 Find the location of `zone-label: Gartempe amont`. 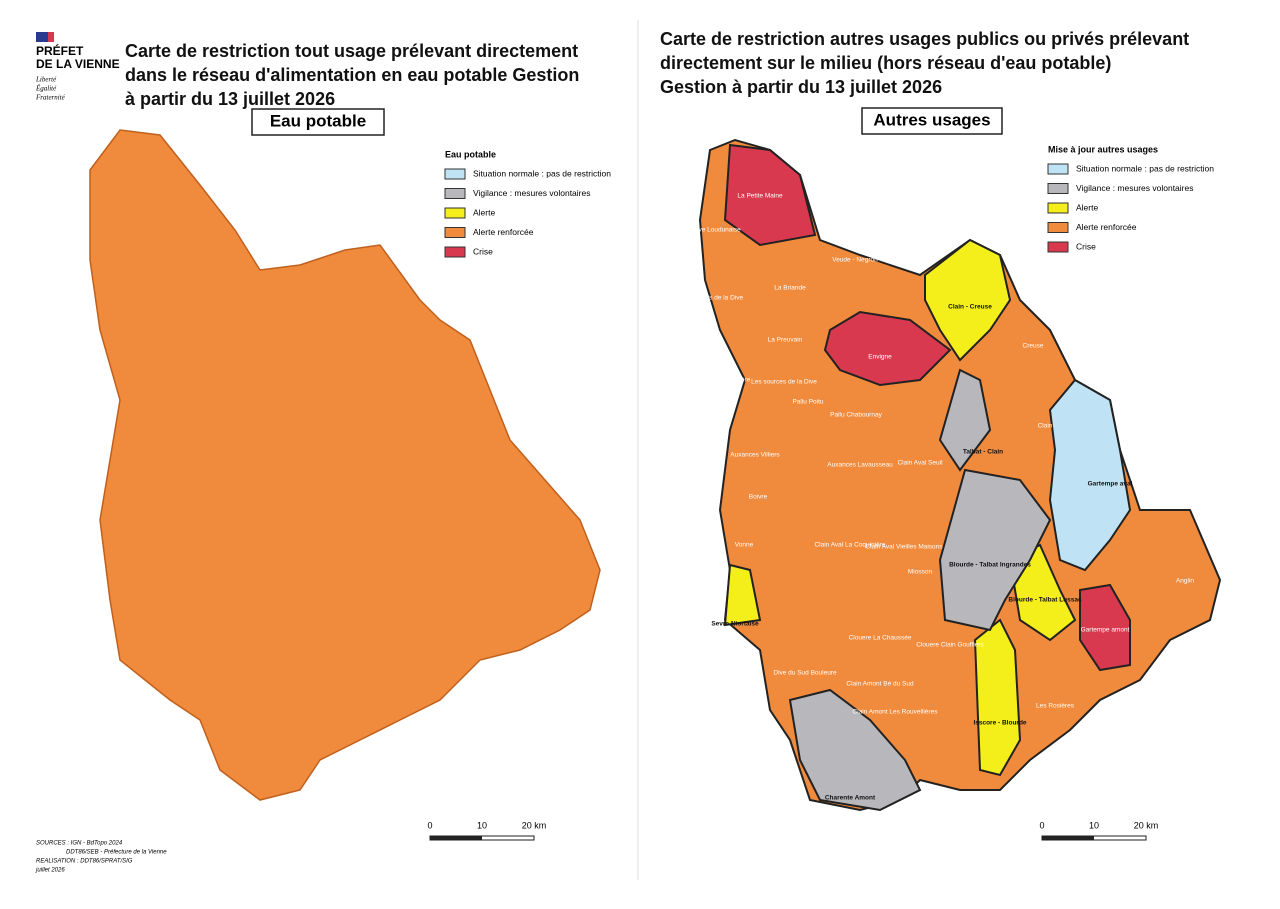

zone-label: Gartempe amont is located at coordinates (1105, 630).